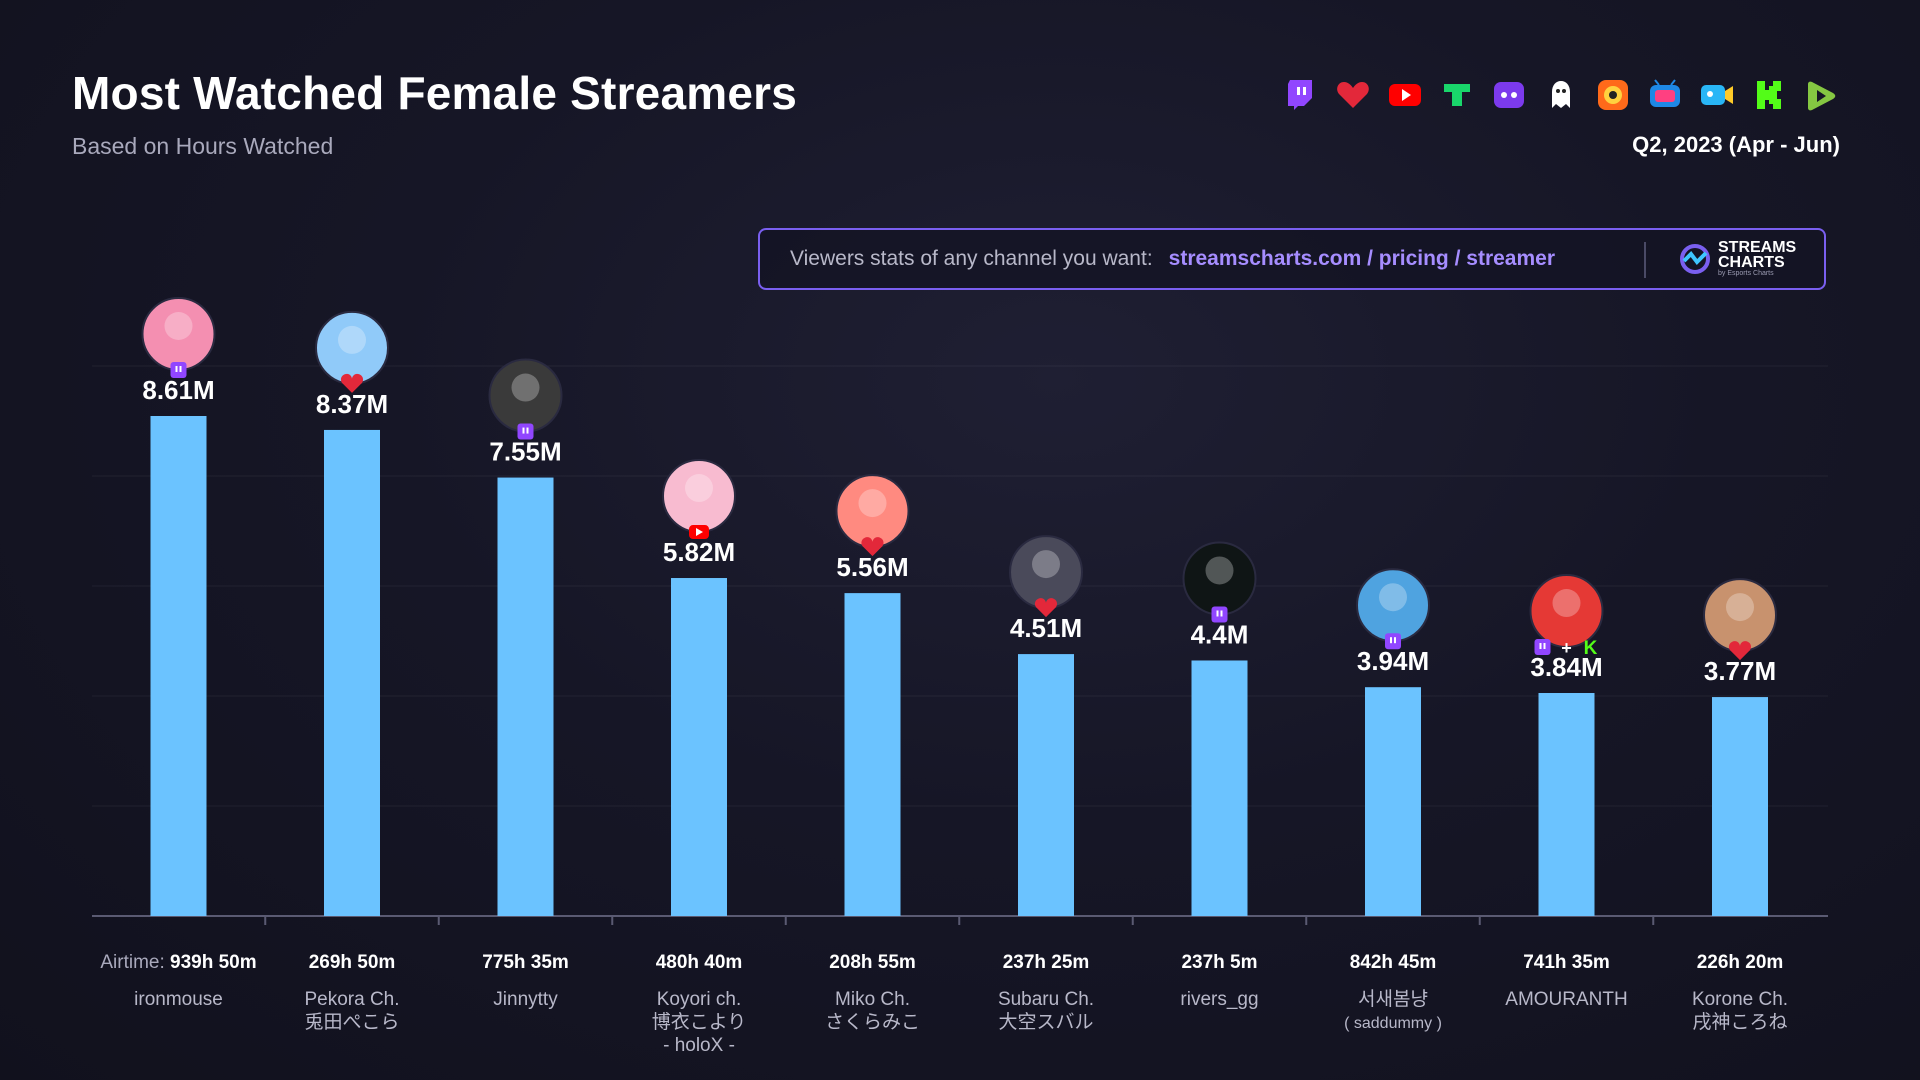  Describe the element at coordinates (1361, 258) in the screenshot. I see `promo-link: streamscharts.com / pricing / streamer` at that location.